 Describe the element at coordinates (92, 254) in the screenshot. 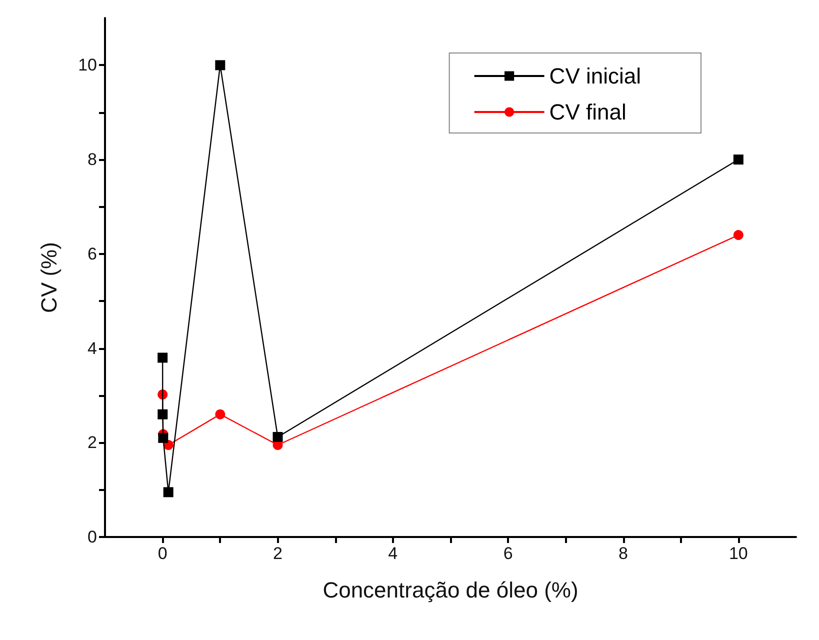

I see `y-tick-label: 6` at that location.